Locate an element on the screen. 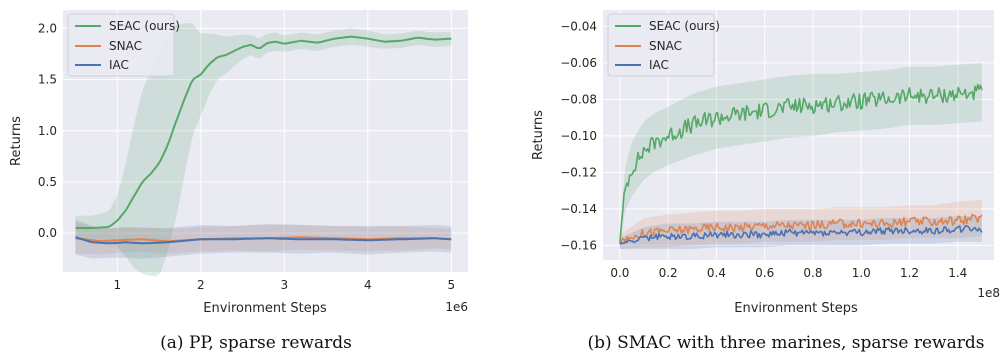 The height and width of the screenshot is (356, 1006). y-tick-label: 1.0 is located at coordinates (47, 131).